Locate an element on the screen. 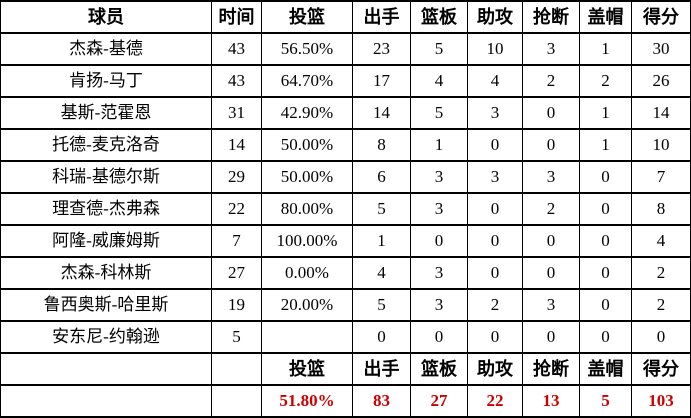 This screenshot has width=691, height=418. fg-pct-cell: 50.00% is located at coordinates (307, 177).